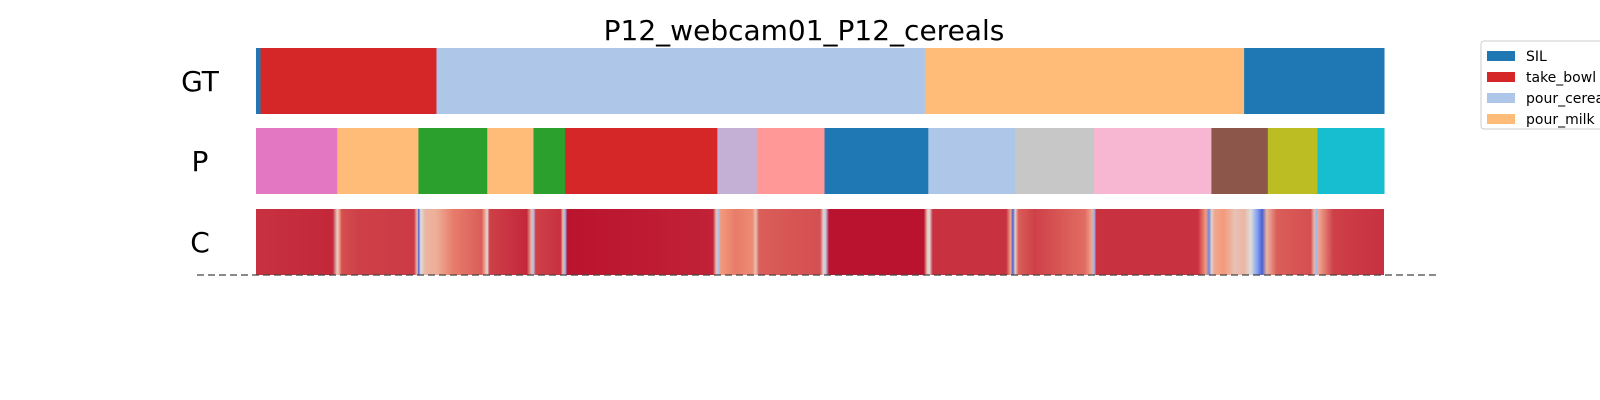  I want to click on confidence-strip, so click(820, 242).